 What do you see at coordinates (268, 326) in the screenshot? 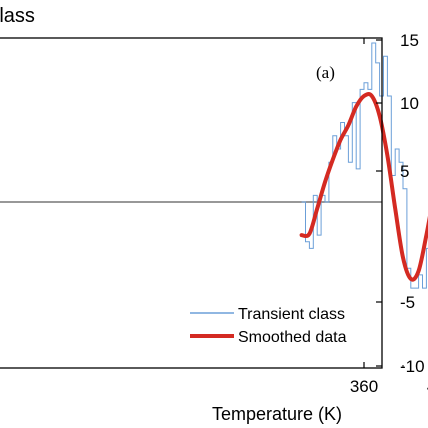
I see `legend: Transient class Smoothed data` at bounding box center [268, 326].